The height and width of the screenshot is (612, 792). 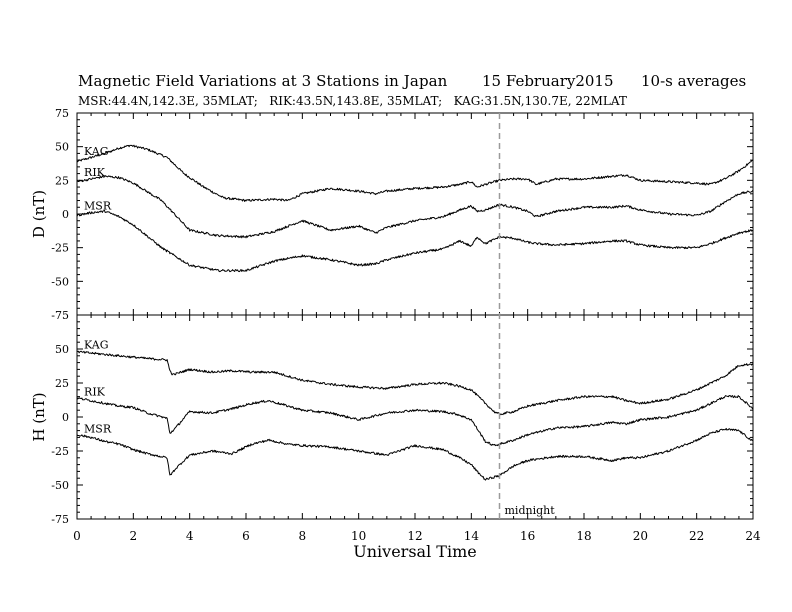 I want to click on midnight-label: midnight, so click(x=530, y=510).